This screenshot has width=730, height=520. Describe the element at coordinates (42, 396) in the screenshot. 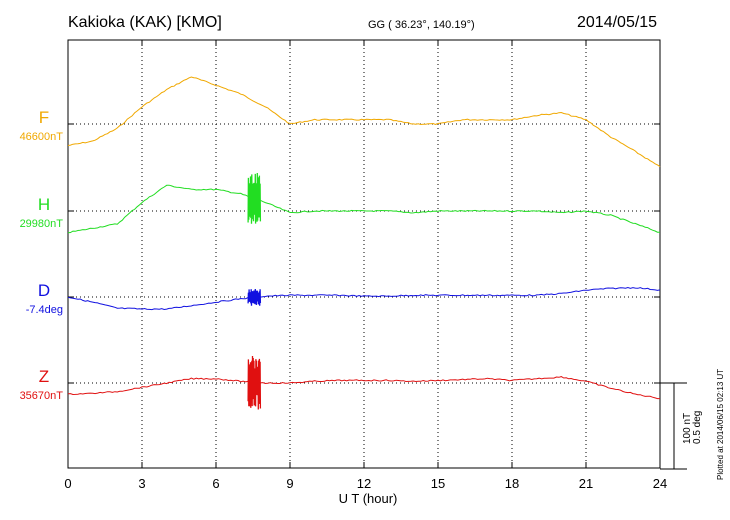

I see `series-baseline-z: 35670nT` at that location.